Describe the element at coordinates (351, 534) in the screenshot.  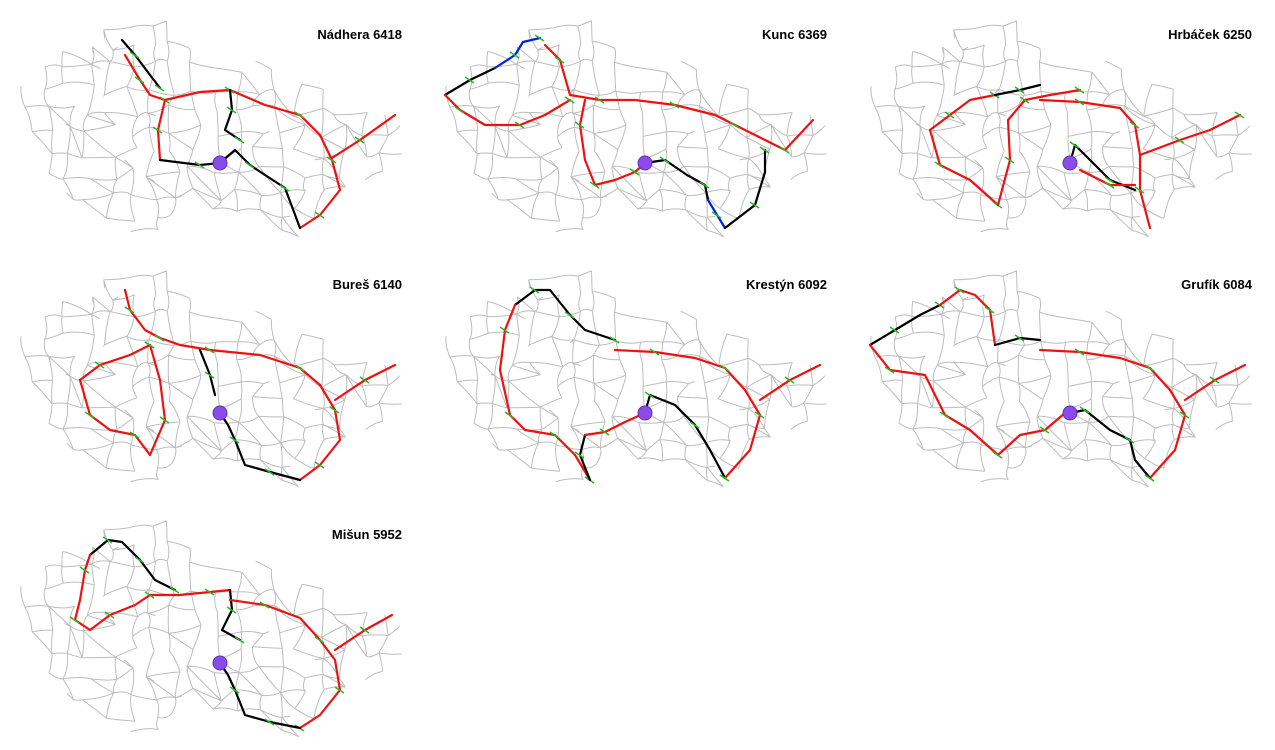
I see `player-name: Mišun` at that location.